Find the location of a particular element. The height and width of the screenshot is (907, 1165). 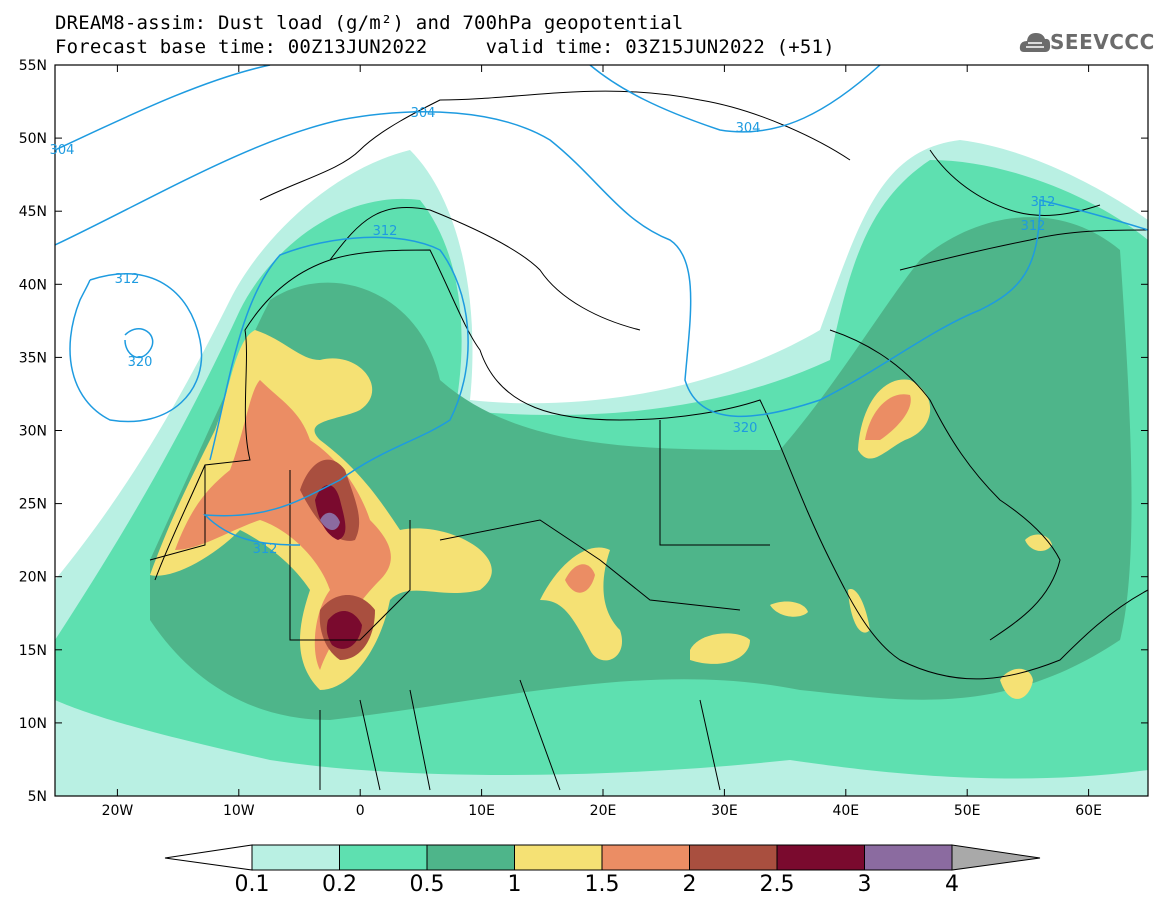

lon-label: 20W is located at coordinates (118, 811).